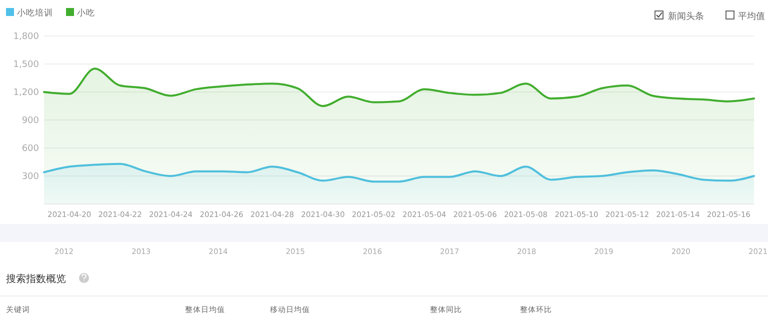 The image size is (768, 328). Describe the element at coordinates (686, 16) in the screenshot. I see `text: 新闻头条` at that location.